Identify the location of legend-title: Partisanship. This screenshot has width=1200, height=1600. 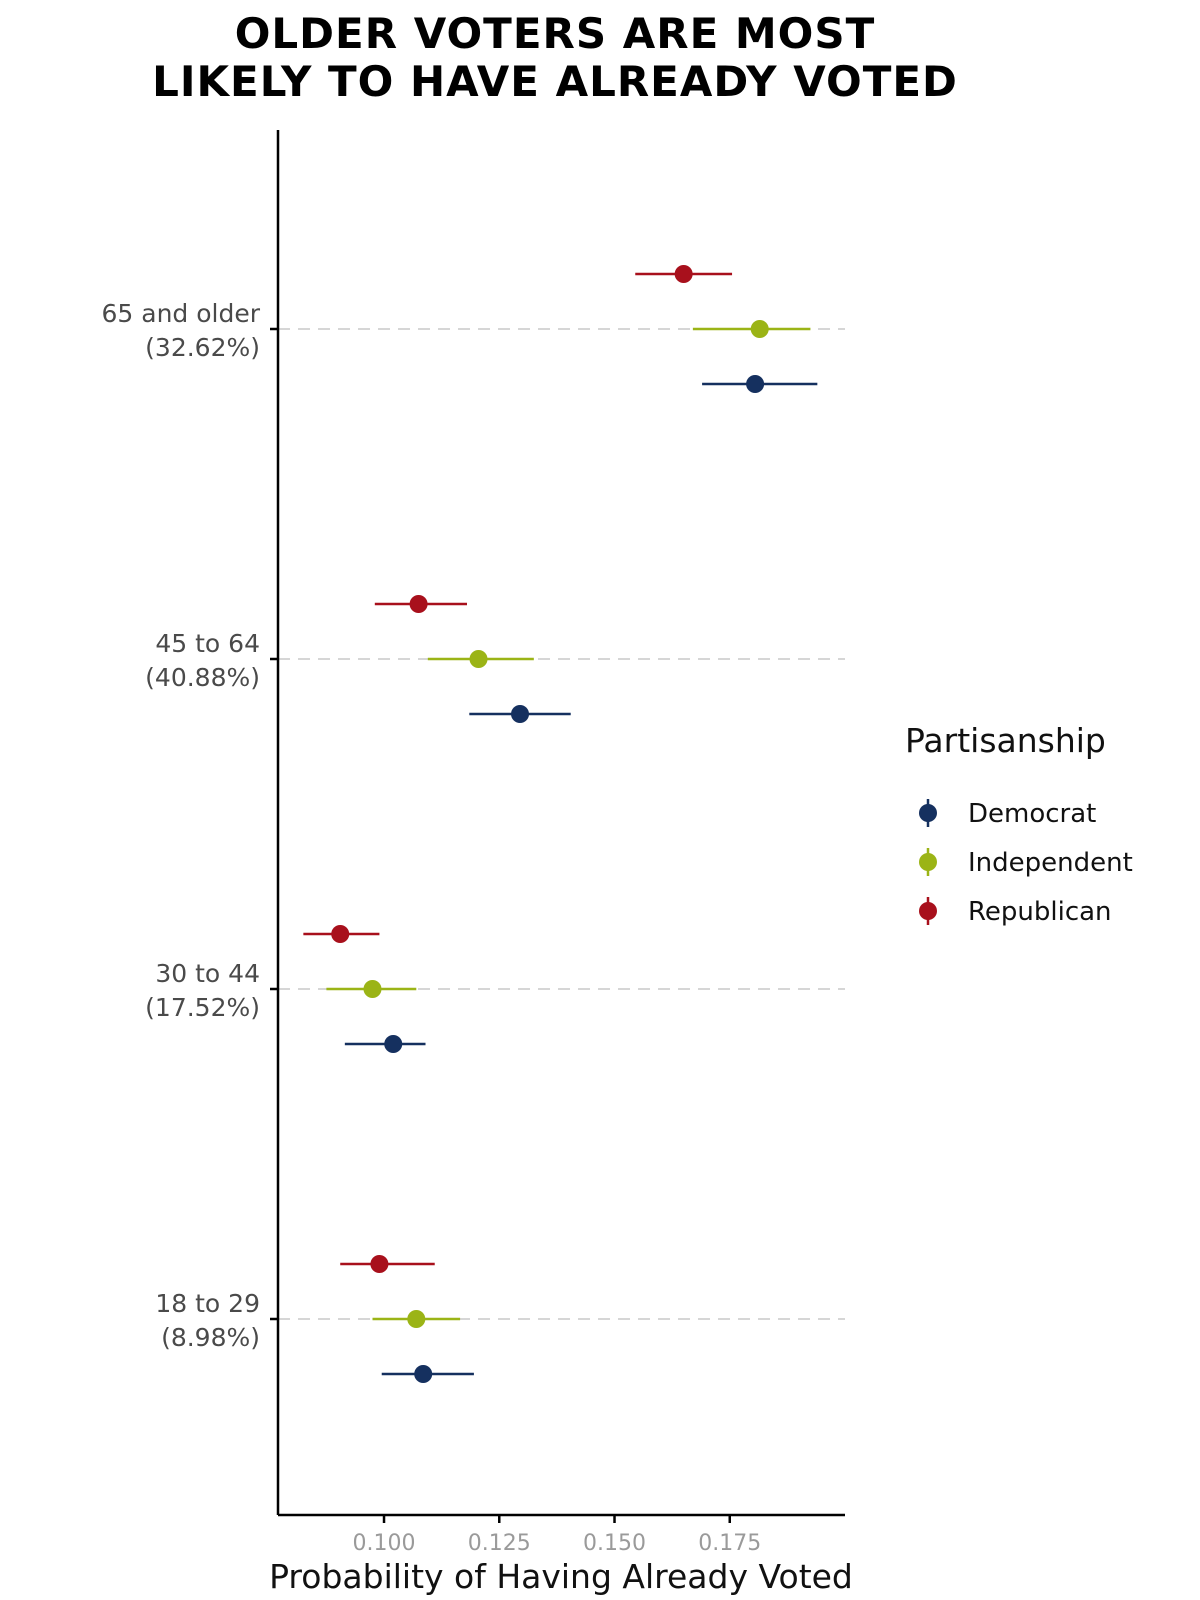
(1005, 740).